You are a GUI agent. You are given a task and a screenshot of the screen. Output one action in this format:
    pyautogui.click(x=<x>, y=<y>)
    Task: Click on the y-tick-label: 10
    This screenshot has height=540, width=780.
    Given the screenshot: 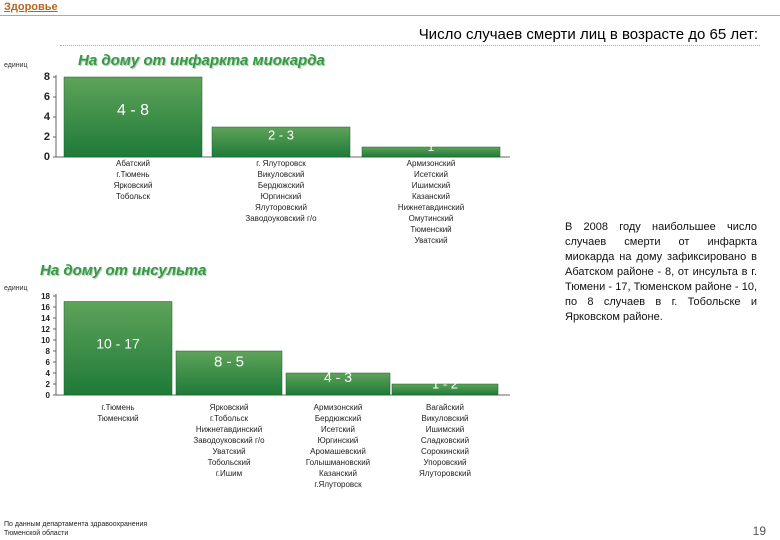 What is the action you would take?
    pyautogui.click(x=45, y=340)
    